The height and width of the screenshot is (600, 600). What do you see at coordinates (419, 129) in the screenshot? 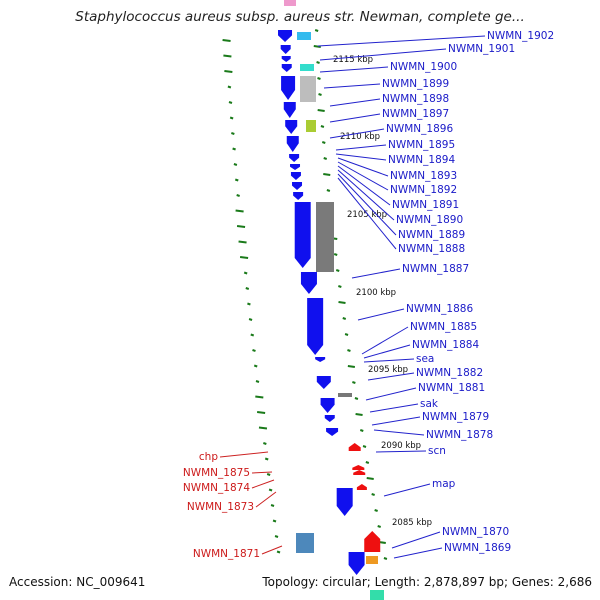
I see `gene-label: NWMN_1896` at bounding box center [419, 129].